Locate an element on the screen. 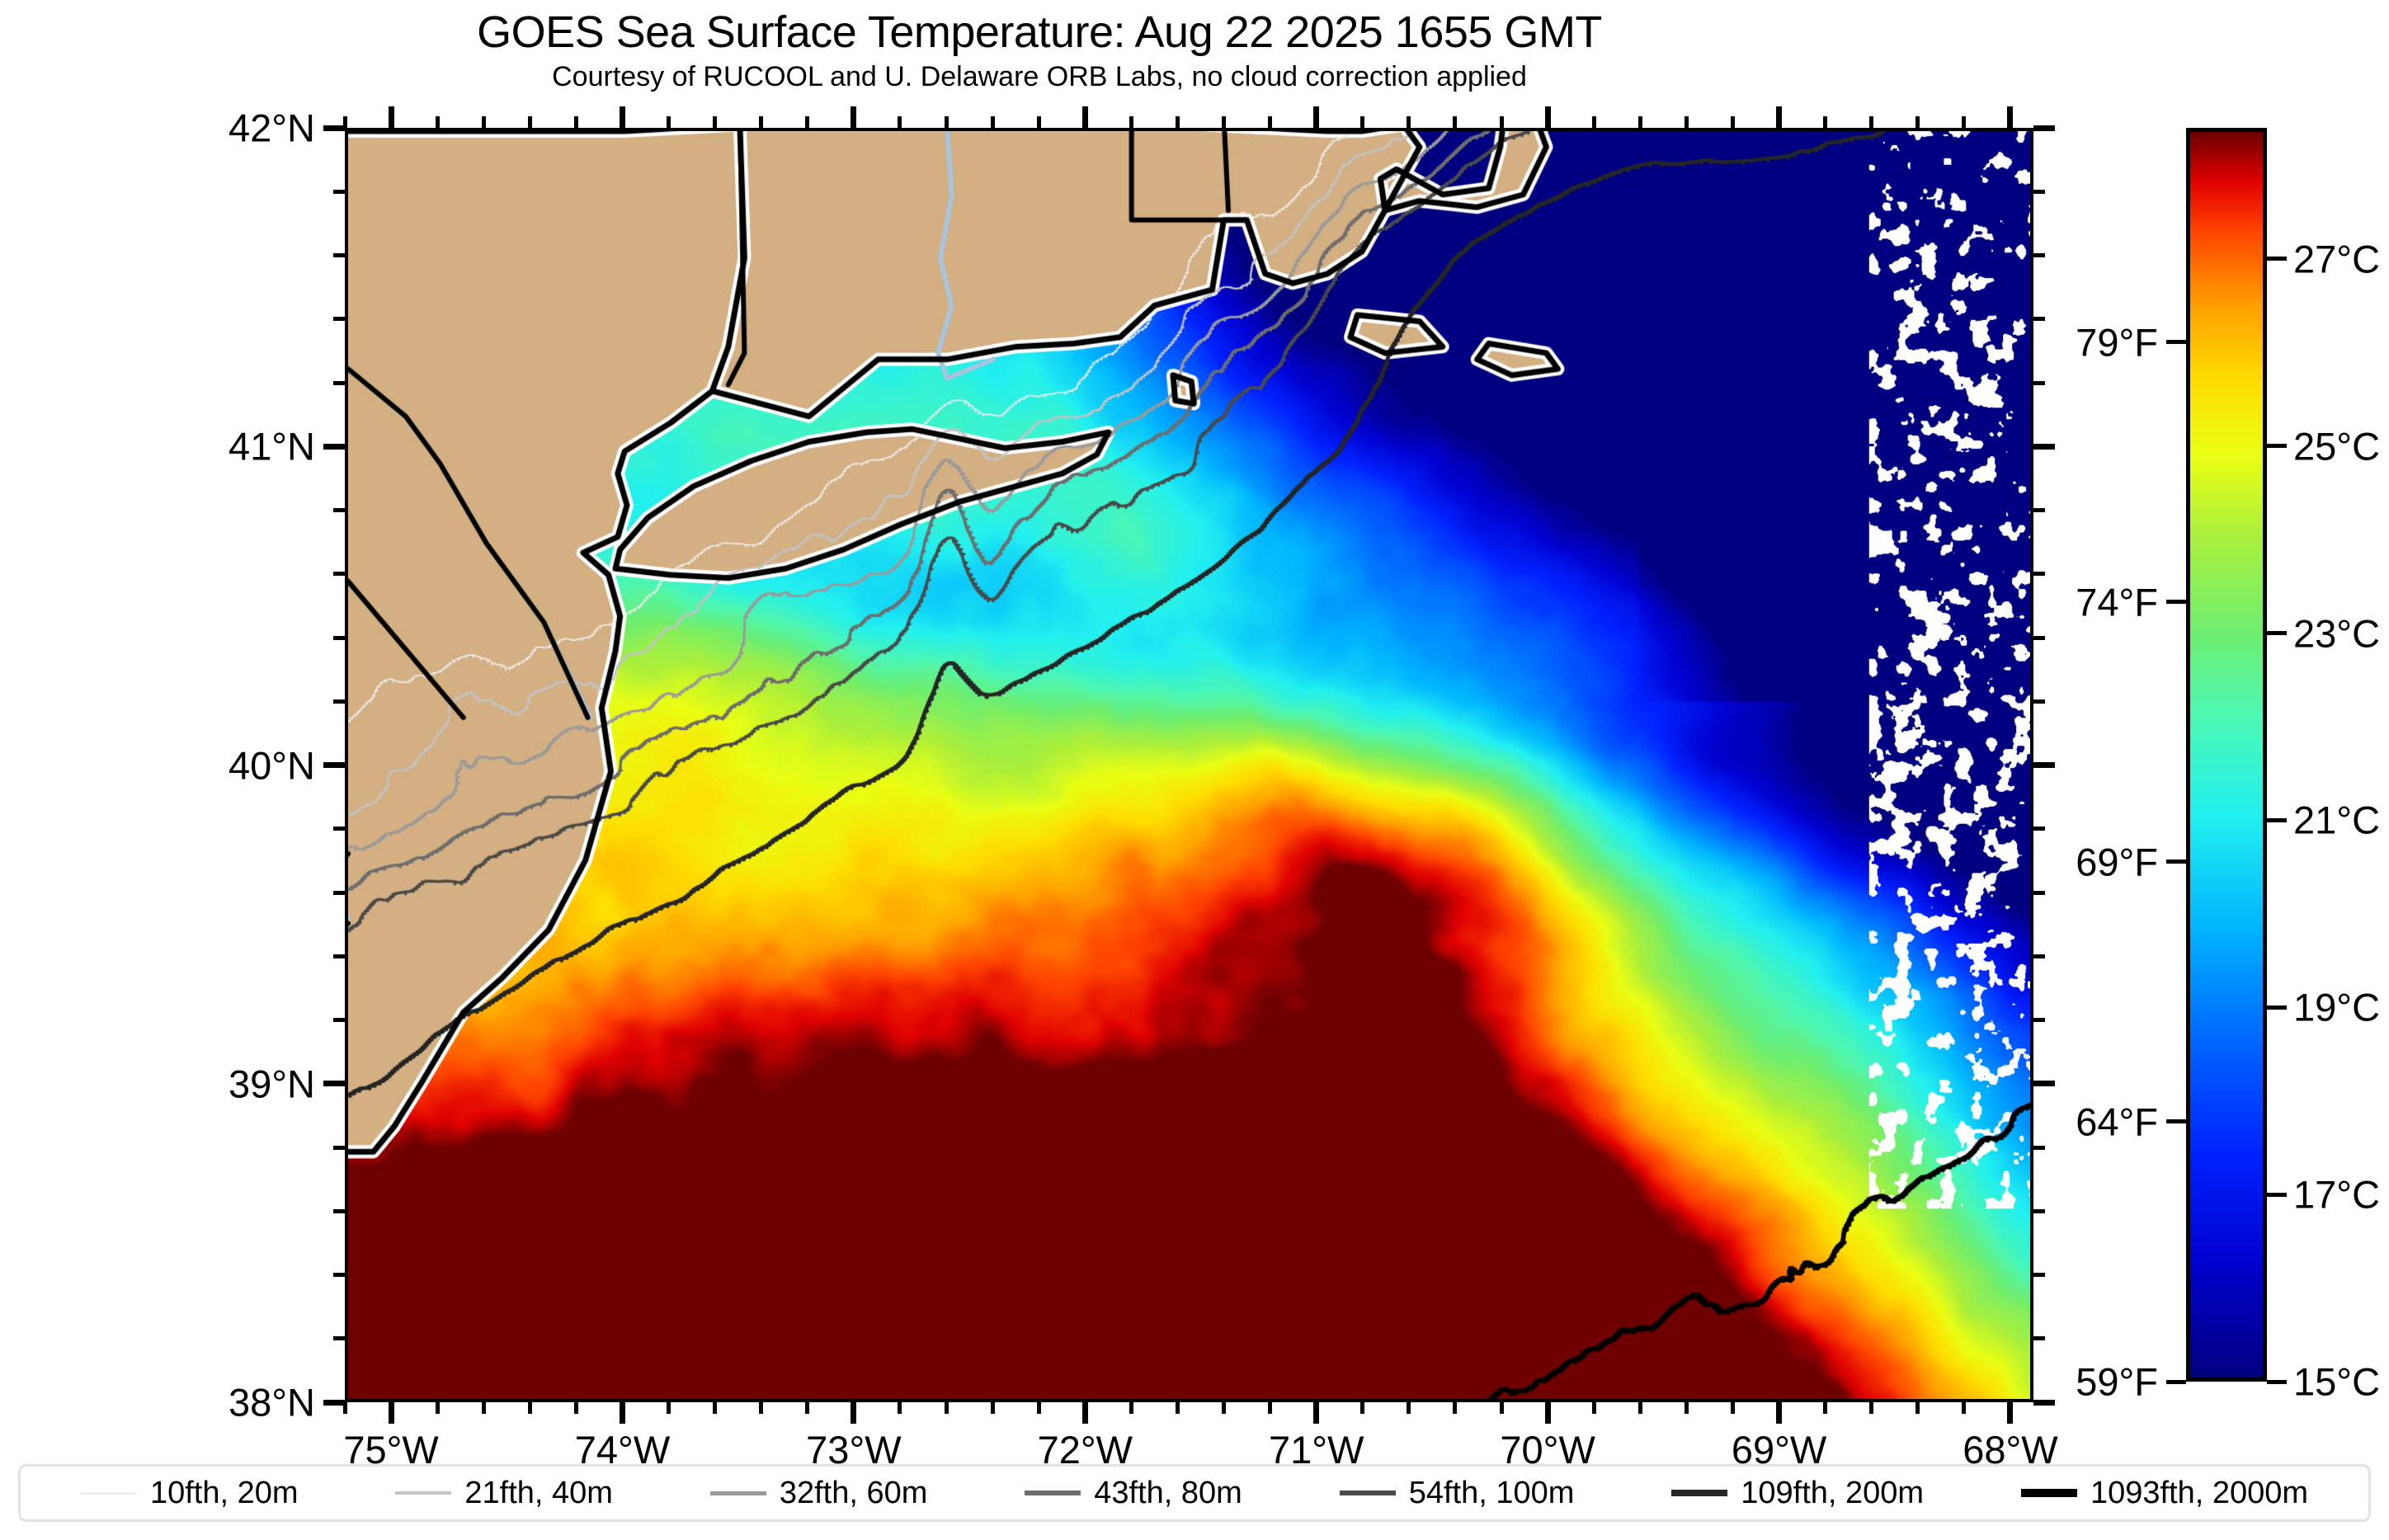  legend-item: 10fth, 20m is located at coordinates (189, 1493).